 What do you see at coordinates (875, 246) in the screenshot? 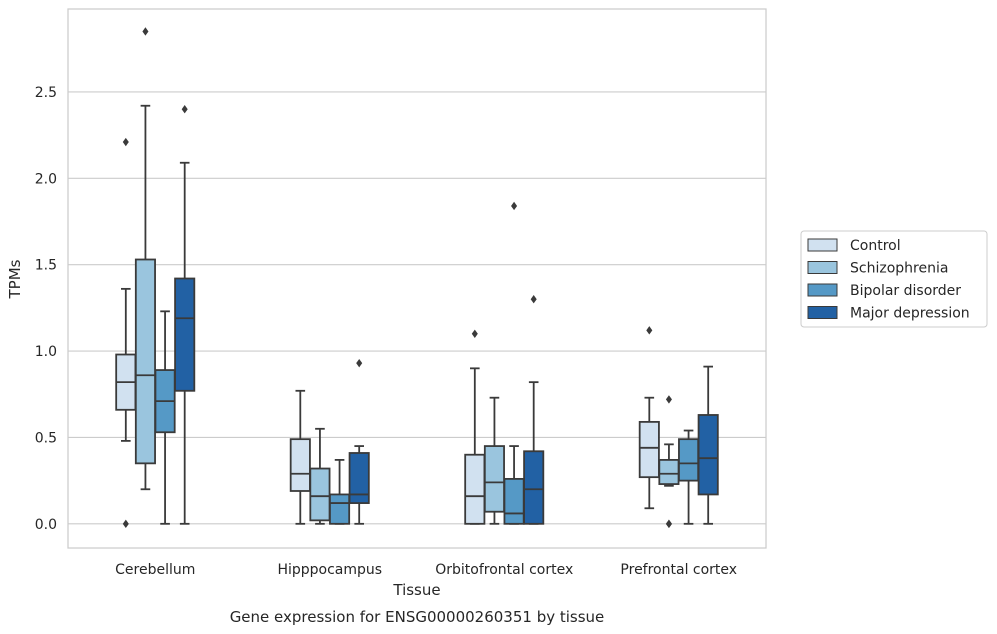
I see `legend-label: Control` at bounding box center [875, 246].